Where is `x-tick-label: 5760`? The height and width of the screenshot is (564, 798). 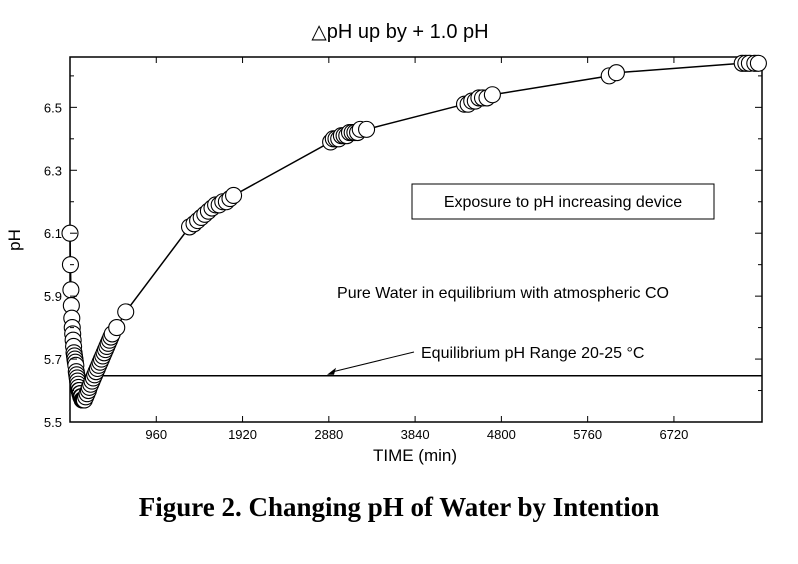 x-tick-label: 5760 is located at coordinates (587, 434).